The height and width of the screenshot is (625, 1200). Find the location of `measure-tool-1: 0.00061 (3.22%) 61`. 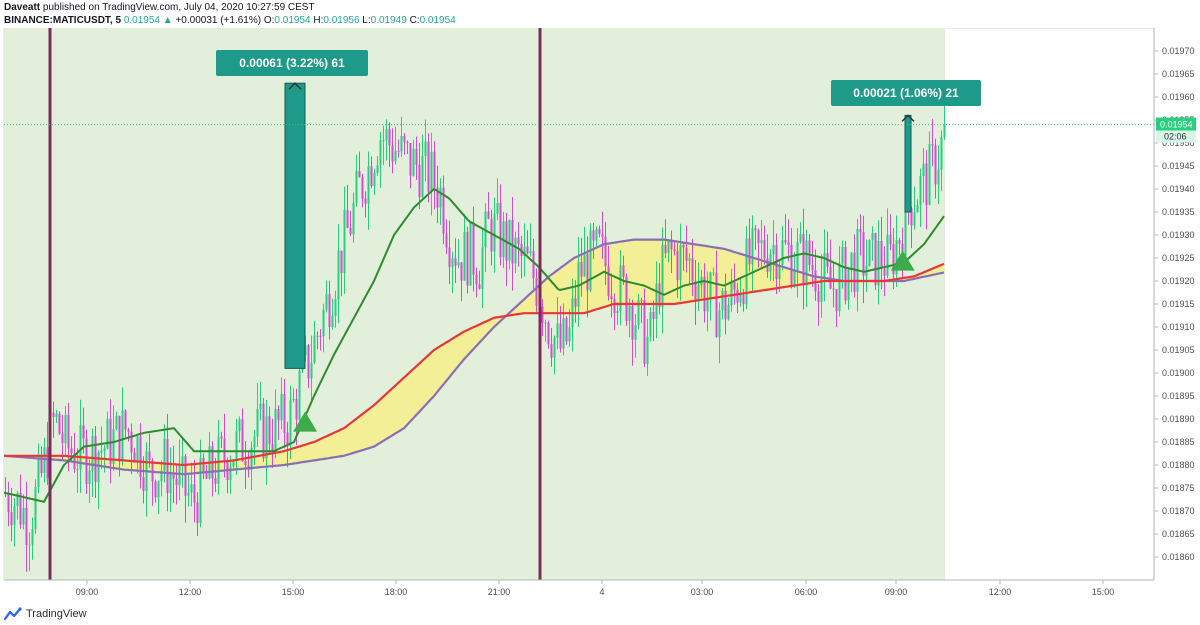

measure-tool-1: 0.00061 (3.22%) 61 is located at coordinates (292, 209).